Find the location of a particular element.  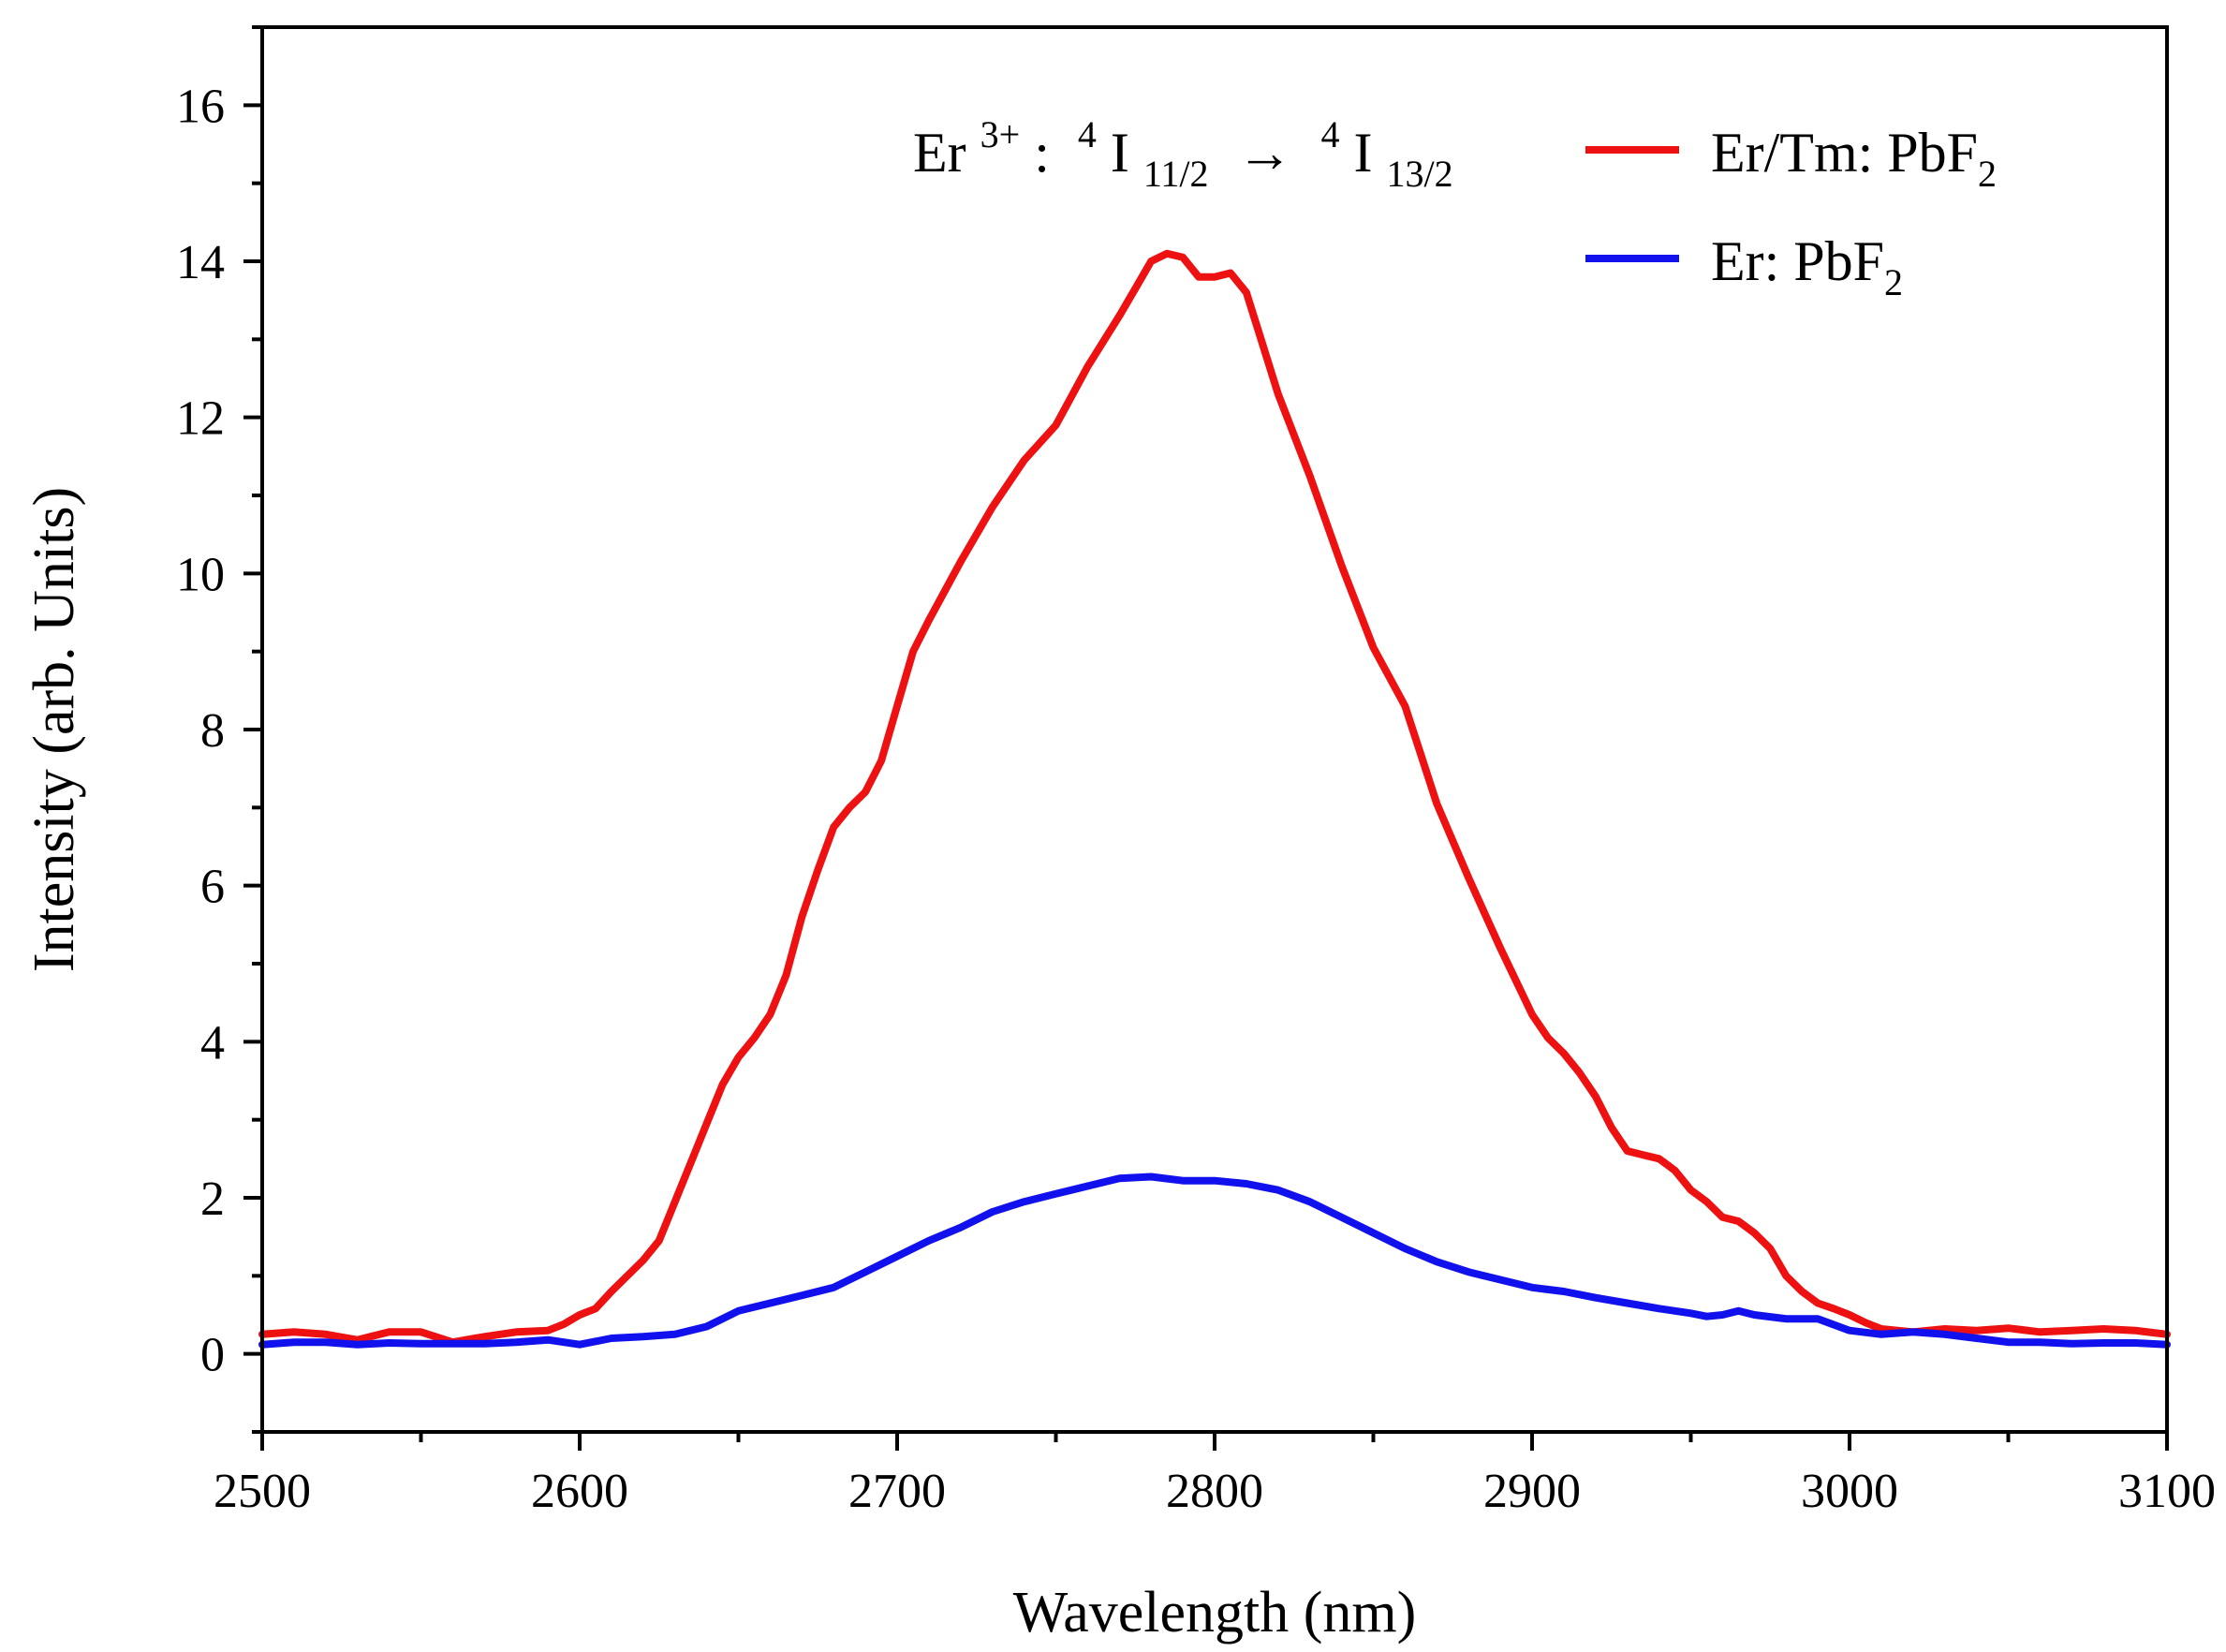

transition-annotation: Er 3+ : 4 I 11/2 → 4 I 13/2 is located at coordinates (1183, 148).